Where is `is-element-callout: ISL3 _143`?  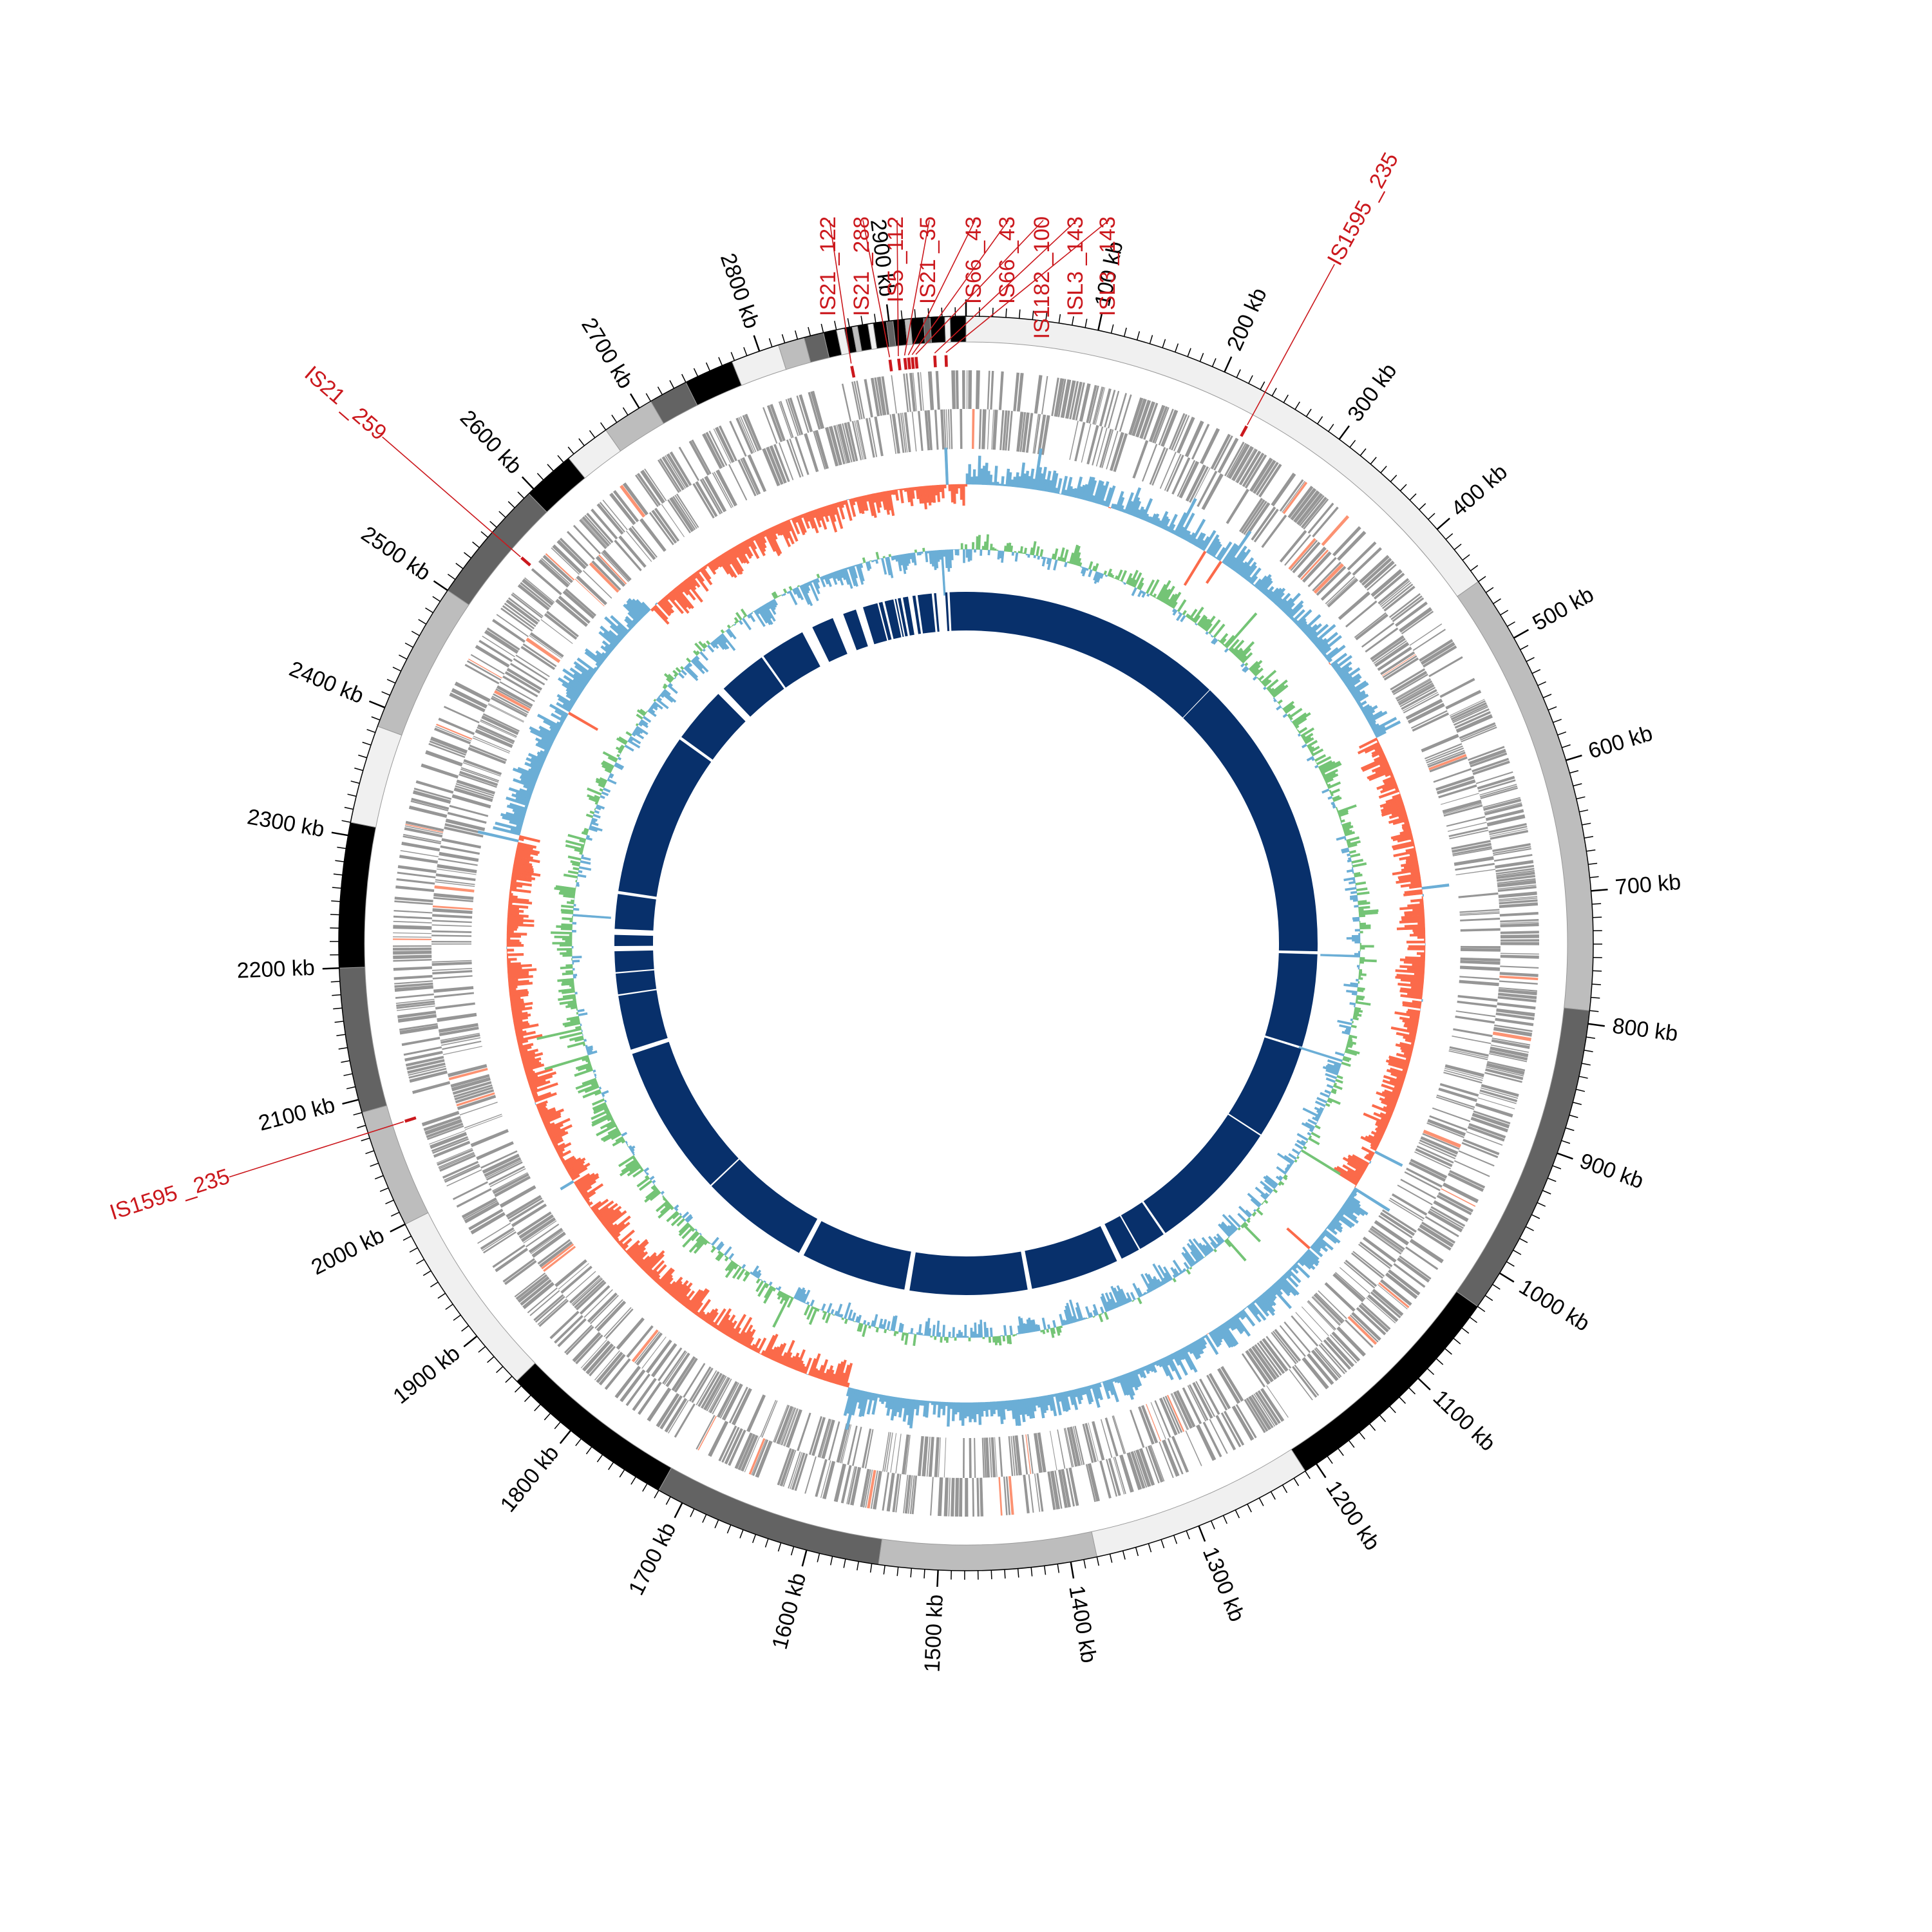
is-element-callout: ISL3 _143 is located at coordinates (1011, 285).